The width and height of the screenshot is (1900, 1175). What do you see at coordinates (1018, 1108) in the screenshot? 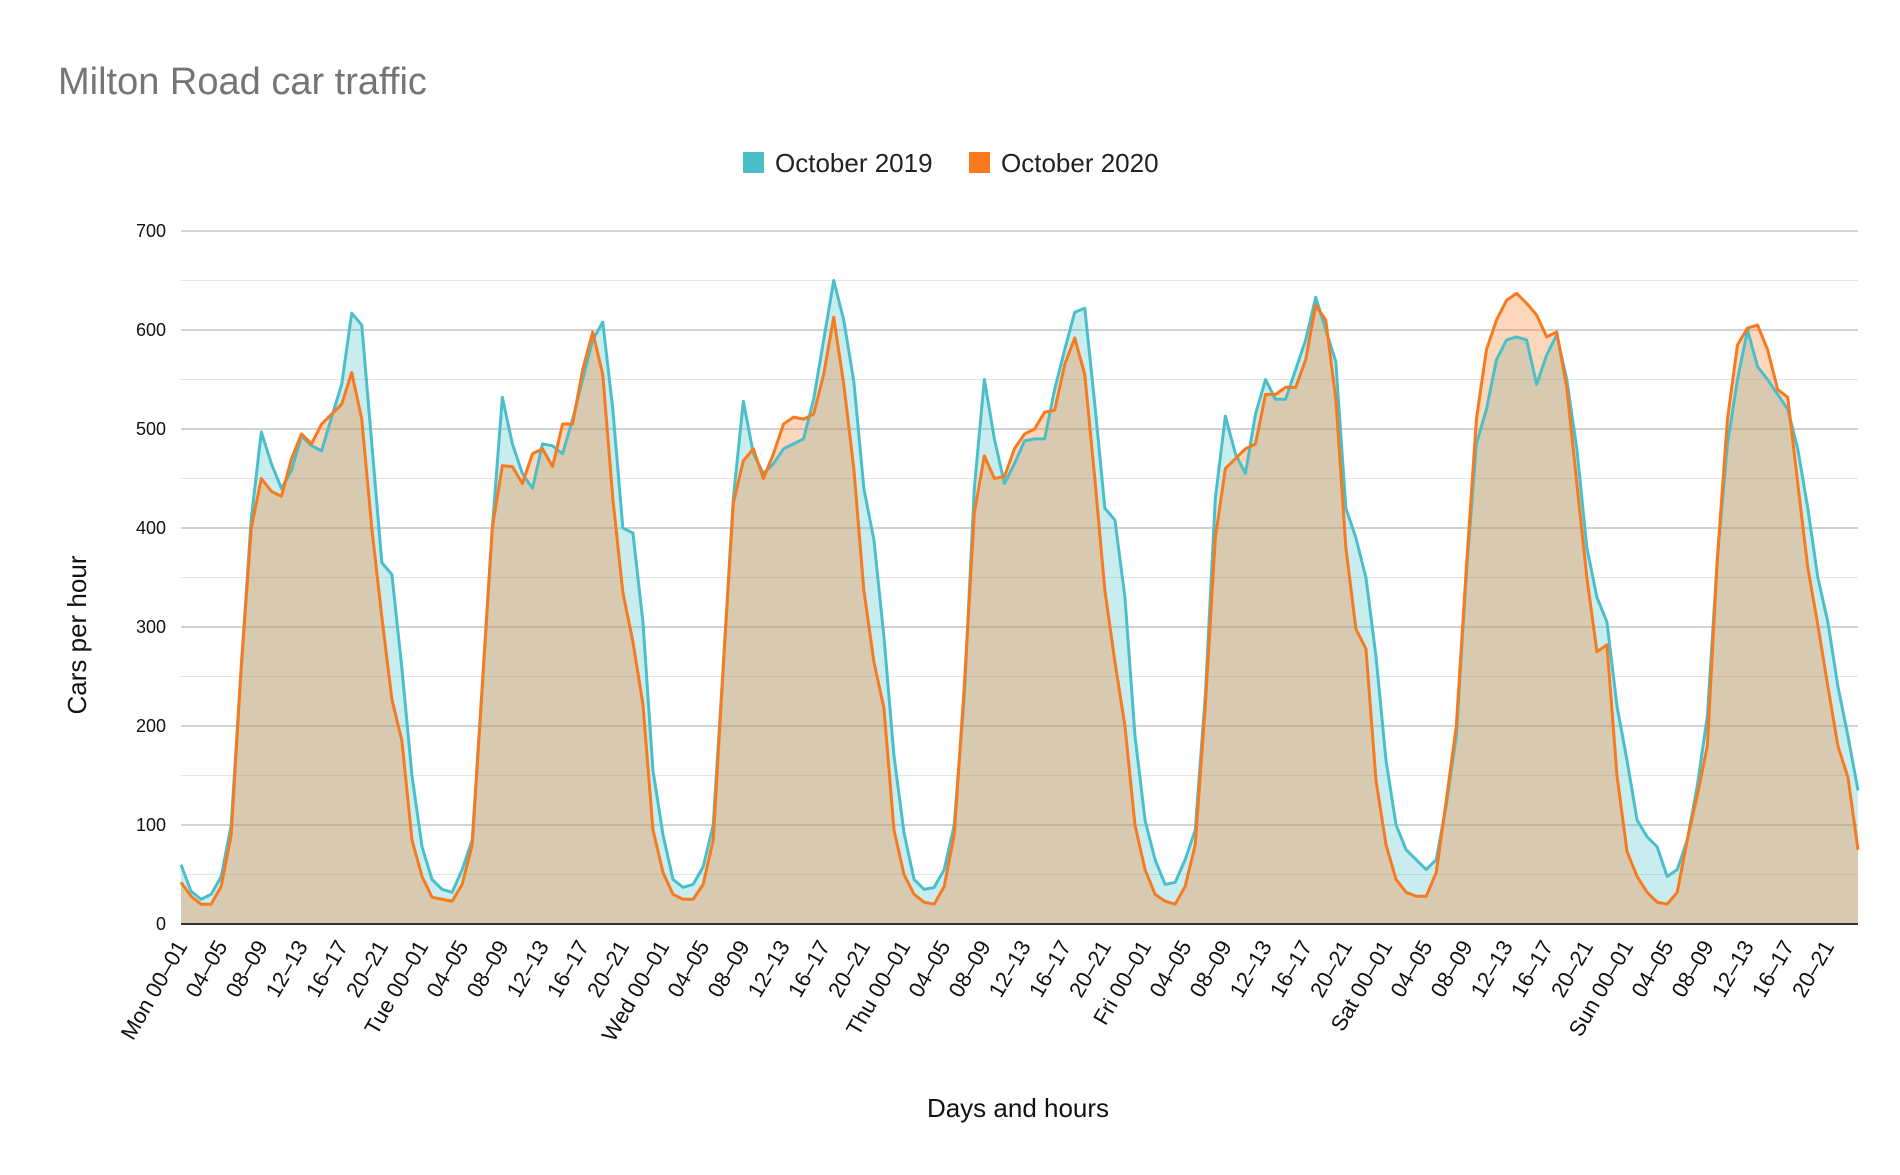
I see `x-axis-title: Days and hours` at bounding box center [1018, 1108].